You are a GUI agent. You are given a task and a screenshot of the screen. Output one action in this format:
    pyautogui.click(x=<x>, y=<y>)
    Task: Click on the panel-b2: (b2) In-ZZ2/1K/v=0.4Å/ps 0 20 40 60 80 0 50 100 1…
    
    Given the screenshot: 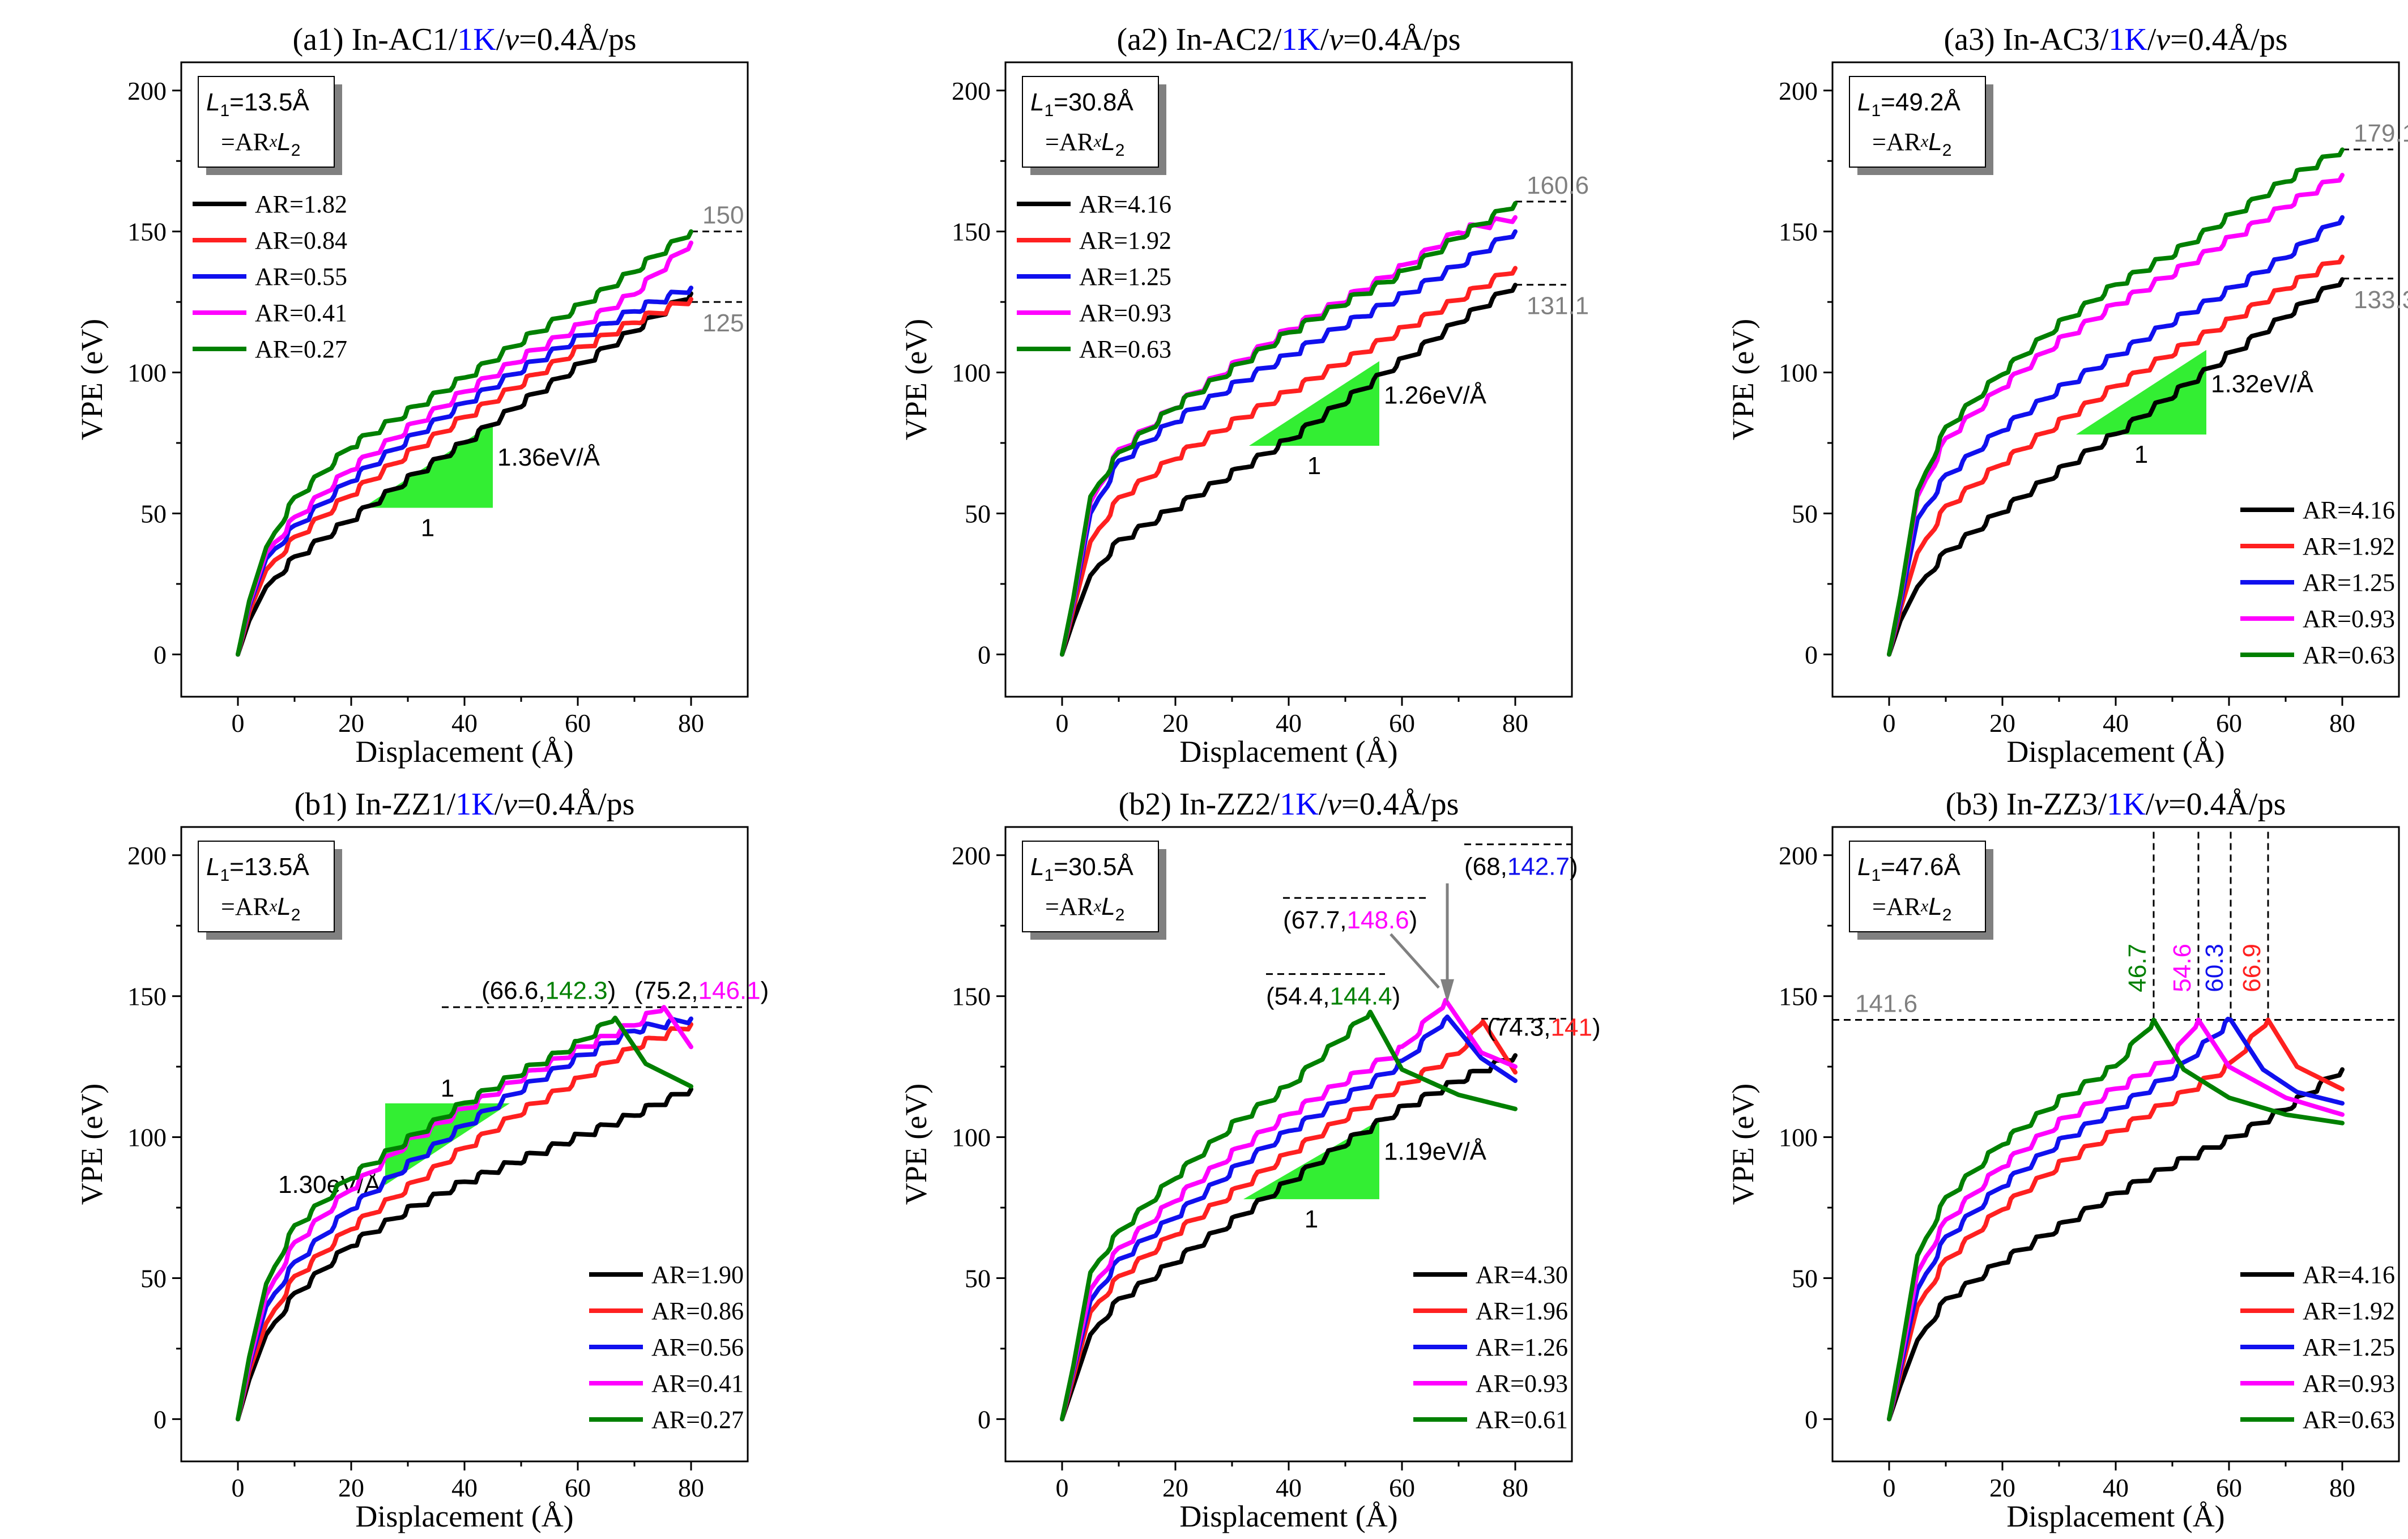 What is the action you would take?
    pyautogui.click(x=1250, y=1160)
    